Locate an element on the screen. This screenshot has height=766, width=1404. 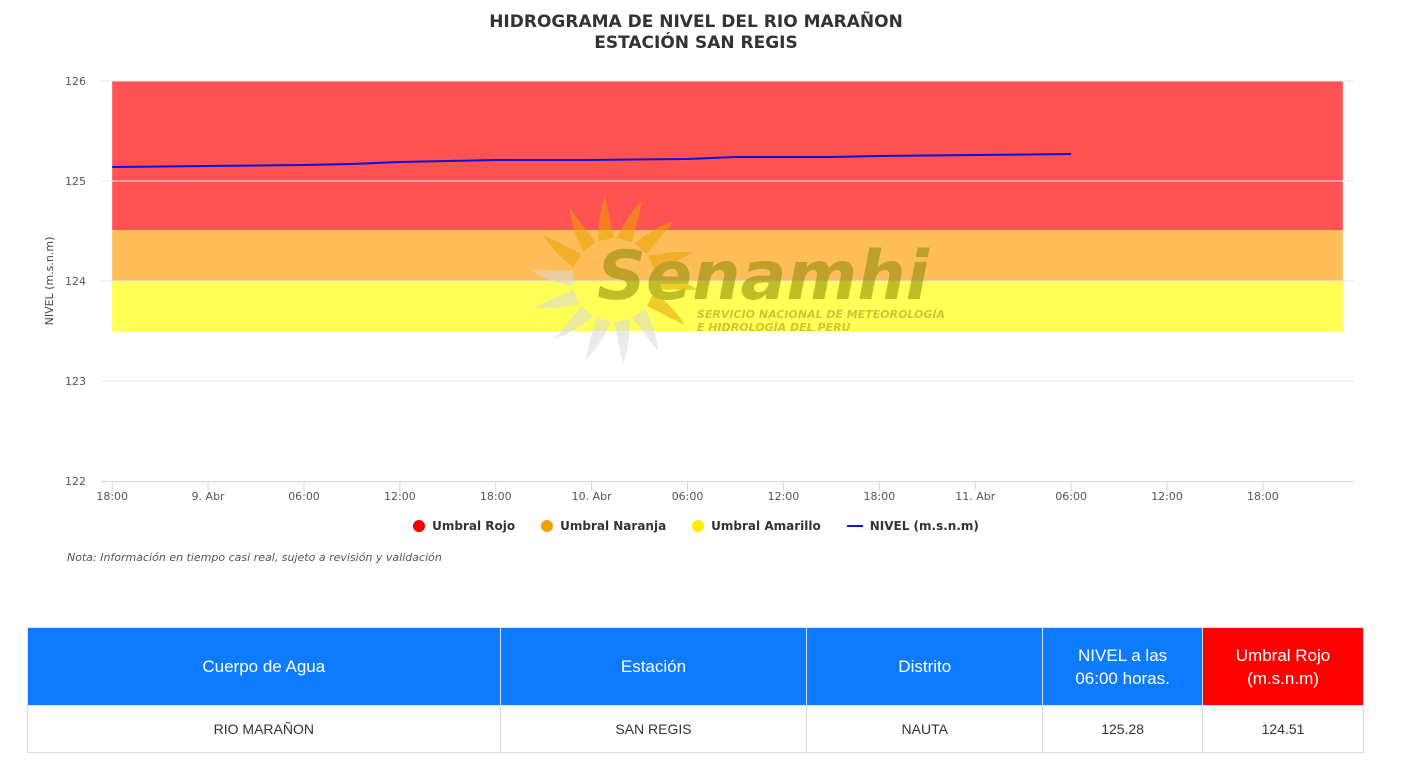
legend-item-rojo: Umbral Rojo is located at coordinates (464, 526).